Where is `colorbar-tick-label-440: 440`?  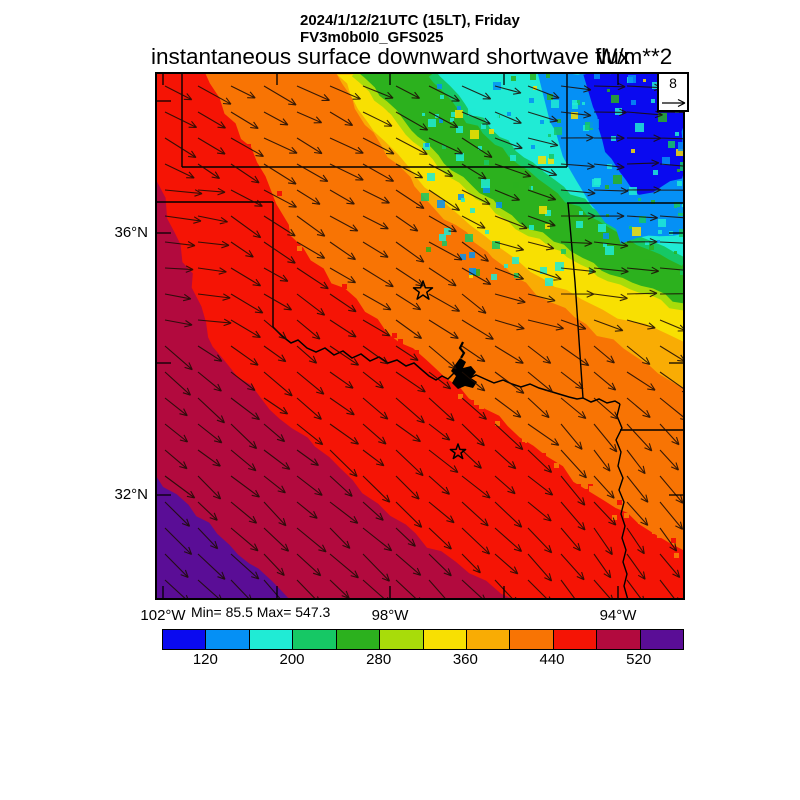
colorbar-tick-label-440: 440 is located at coordinates (552, 659).